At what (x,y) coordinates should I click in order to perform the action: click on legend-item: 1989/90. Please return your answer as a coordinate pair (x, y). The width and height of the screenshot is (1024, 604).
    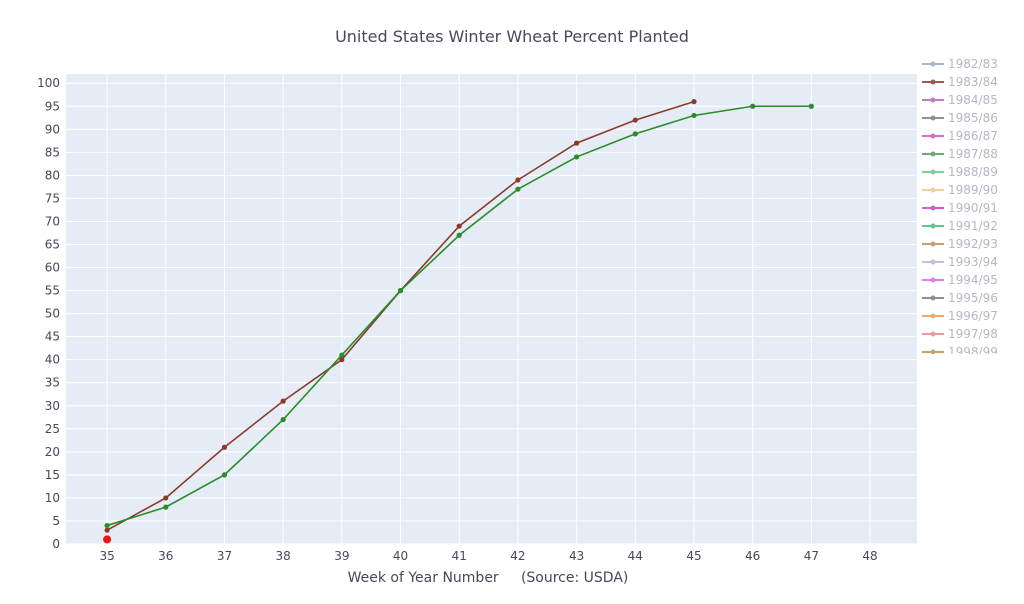
    Looking at the image, I should click on (960, 190).